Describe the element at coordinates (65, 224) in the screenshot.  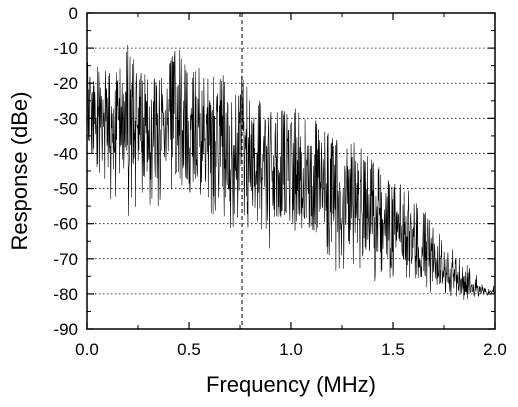
I see `y-tick-label: -60` at that location.